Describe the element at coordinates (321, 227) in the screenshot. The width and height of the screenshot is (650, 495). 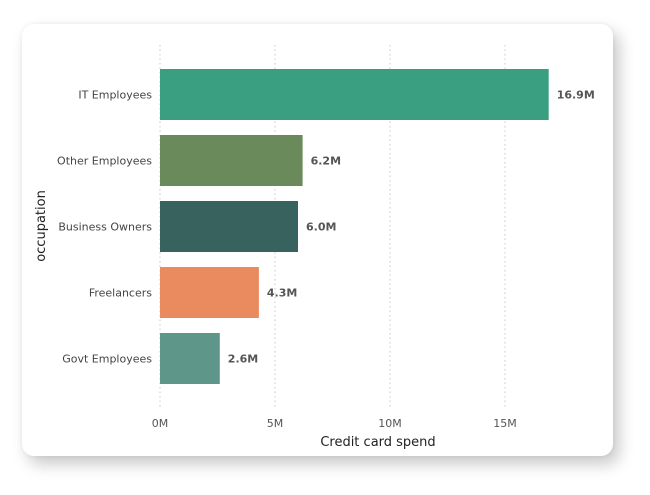
I see `data-label: 6.0M` at that location.